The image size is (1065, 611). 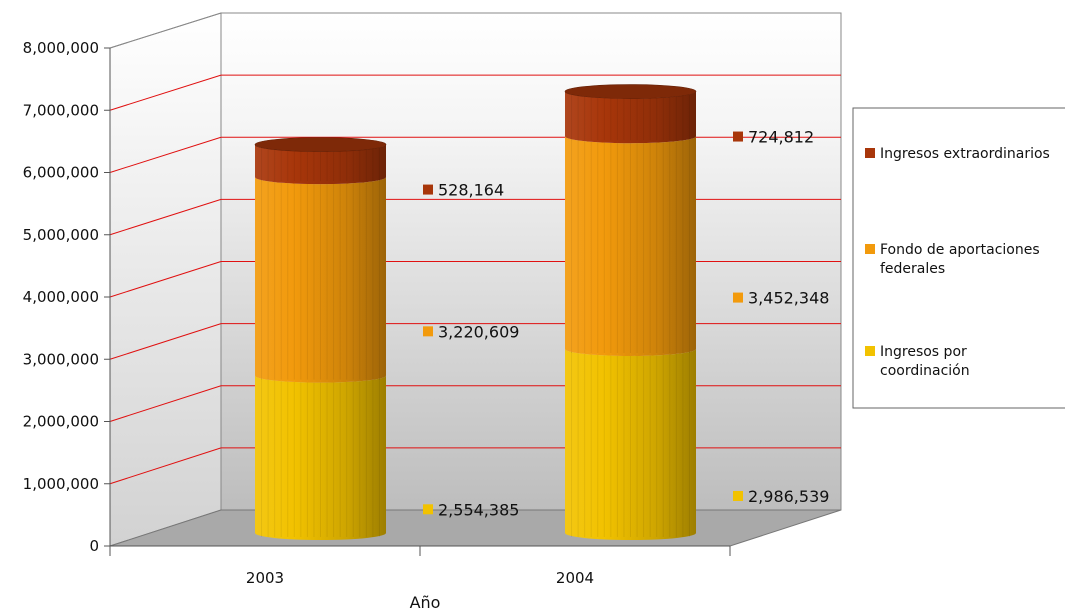 What do you see at coordinates (788, 298) in the screenshot?
I see `data-label-text: 3,452,348` at bounding box center [788, 298].